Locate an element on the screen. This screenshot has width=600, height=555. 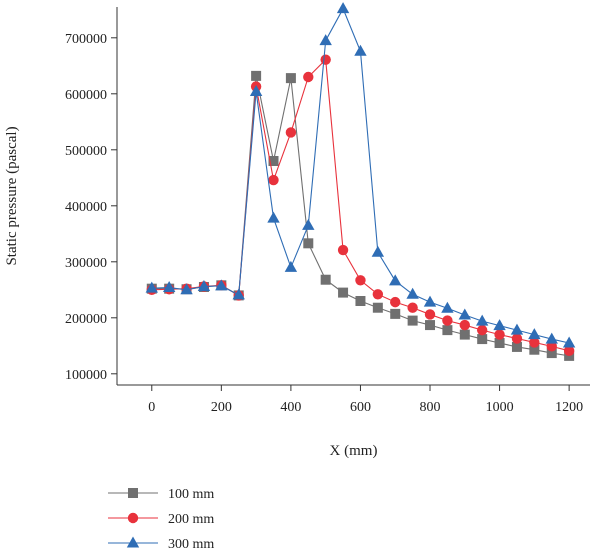
legend: 100 mm 200 mm 300 mm is located at coordinates (161, 519).